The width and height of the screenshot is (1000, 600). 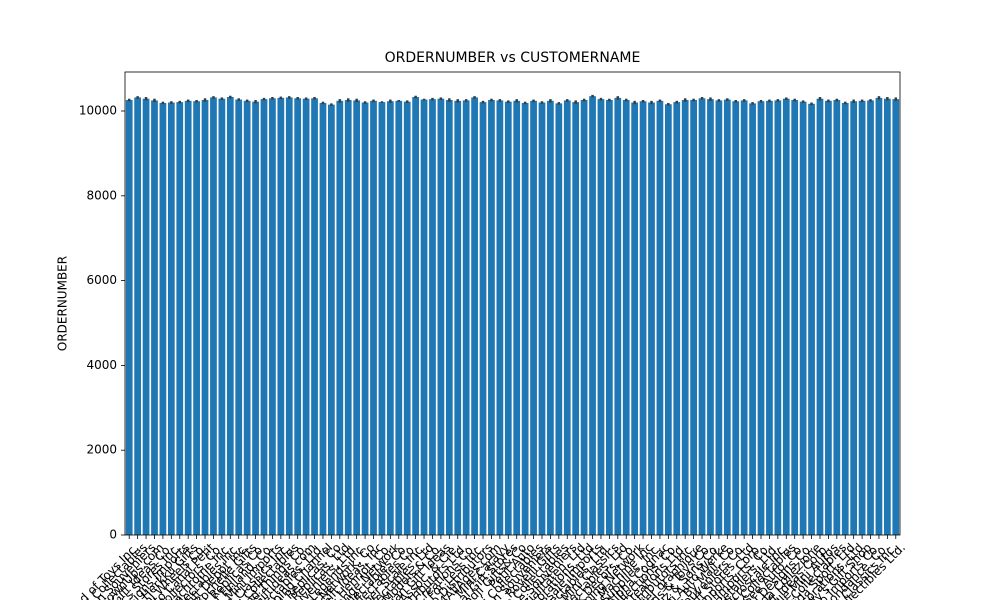 What do you see at coordinates (513, 58) in the screenshot?
I see `chart-title: ORDERNUMBER vs CUSTOMERNAME` at bounding box center [513, 58].